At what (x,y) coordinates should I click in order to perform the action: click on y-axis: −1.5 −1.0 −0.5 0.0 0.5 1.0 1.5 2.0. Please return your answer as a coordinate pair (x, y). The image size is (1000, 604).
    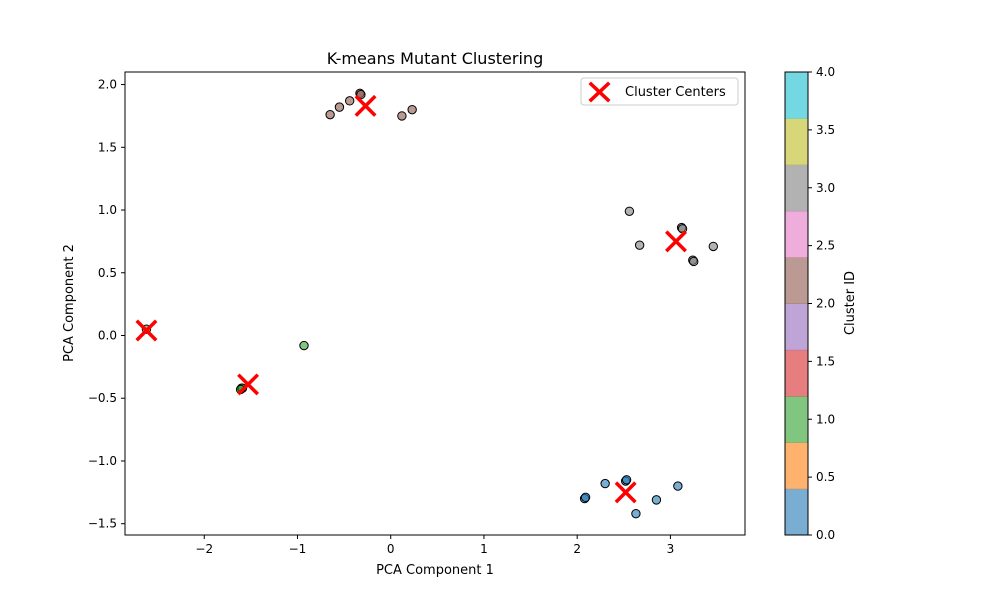
    Looking at the image, I should click on (106, 304).